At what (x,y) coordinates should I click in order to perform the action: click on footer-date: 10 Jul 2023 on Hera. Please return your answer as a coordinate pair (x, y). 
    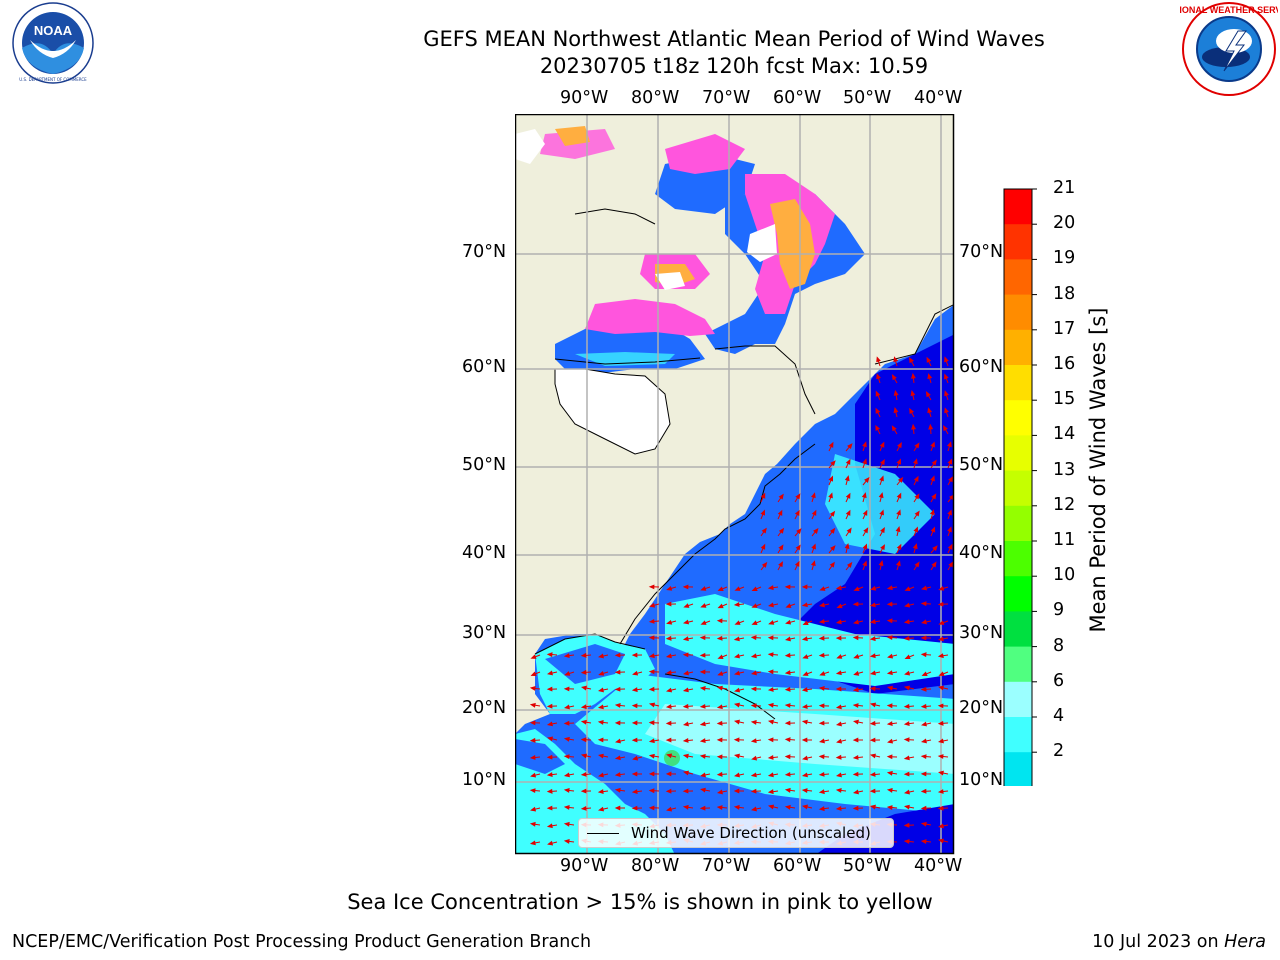
    Looking at the image, I should click on (1179, 942).